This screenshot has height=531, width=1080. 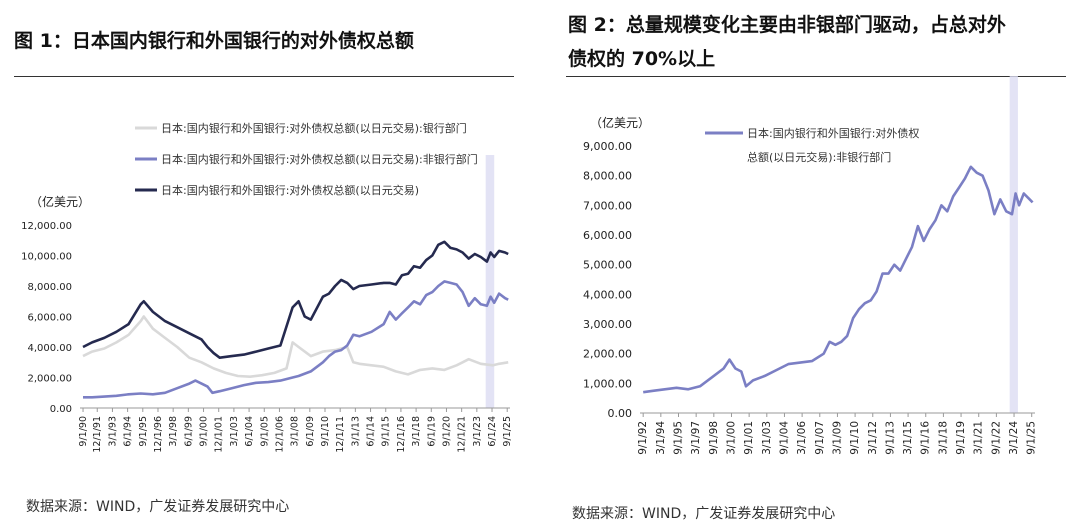 I want to click on x-tick-label: 3/1/15, so click(x=908, y=438).